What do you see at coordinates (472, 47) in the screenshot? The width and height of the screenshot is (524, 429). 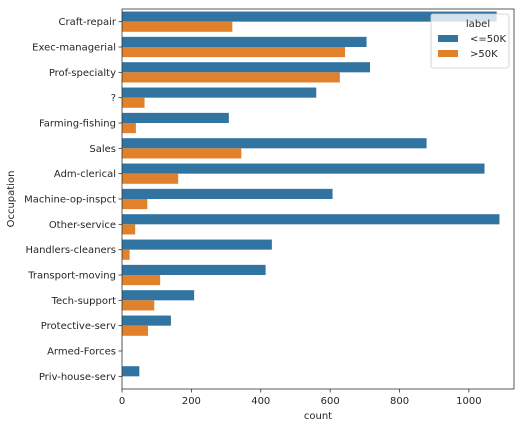 I see `legend-items: <=50K >50K` at bounding box center [472, 47].